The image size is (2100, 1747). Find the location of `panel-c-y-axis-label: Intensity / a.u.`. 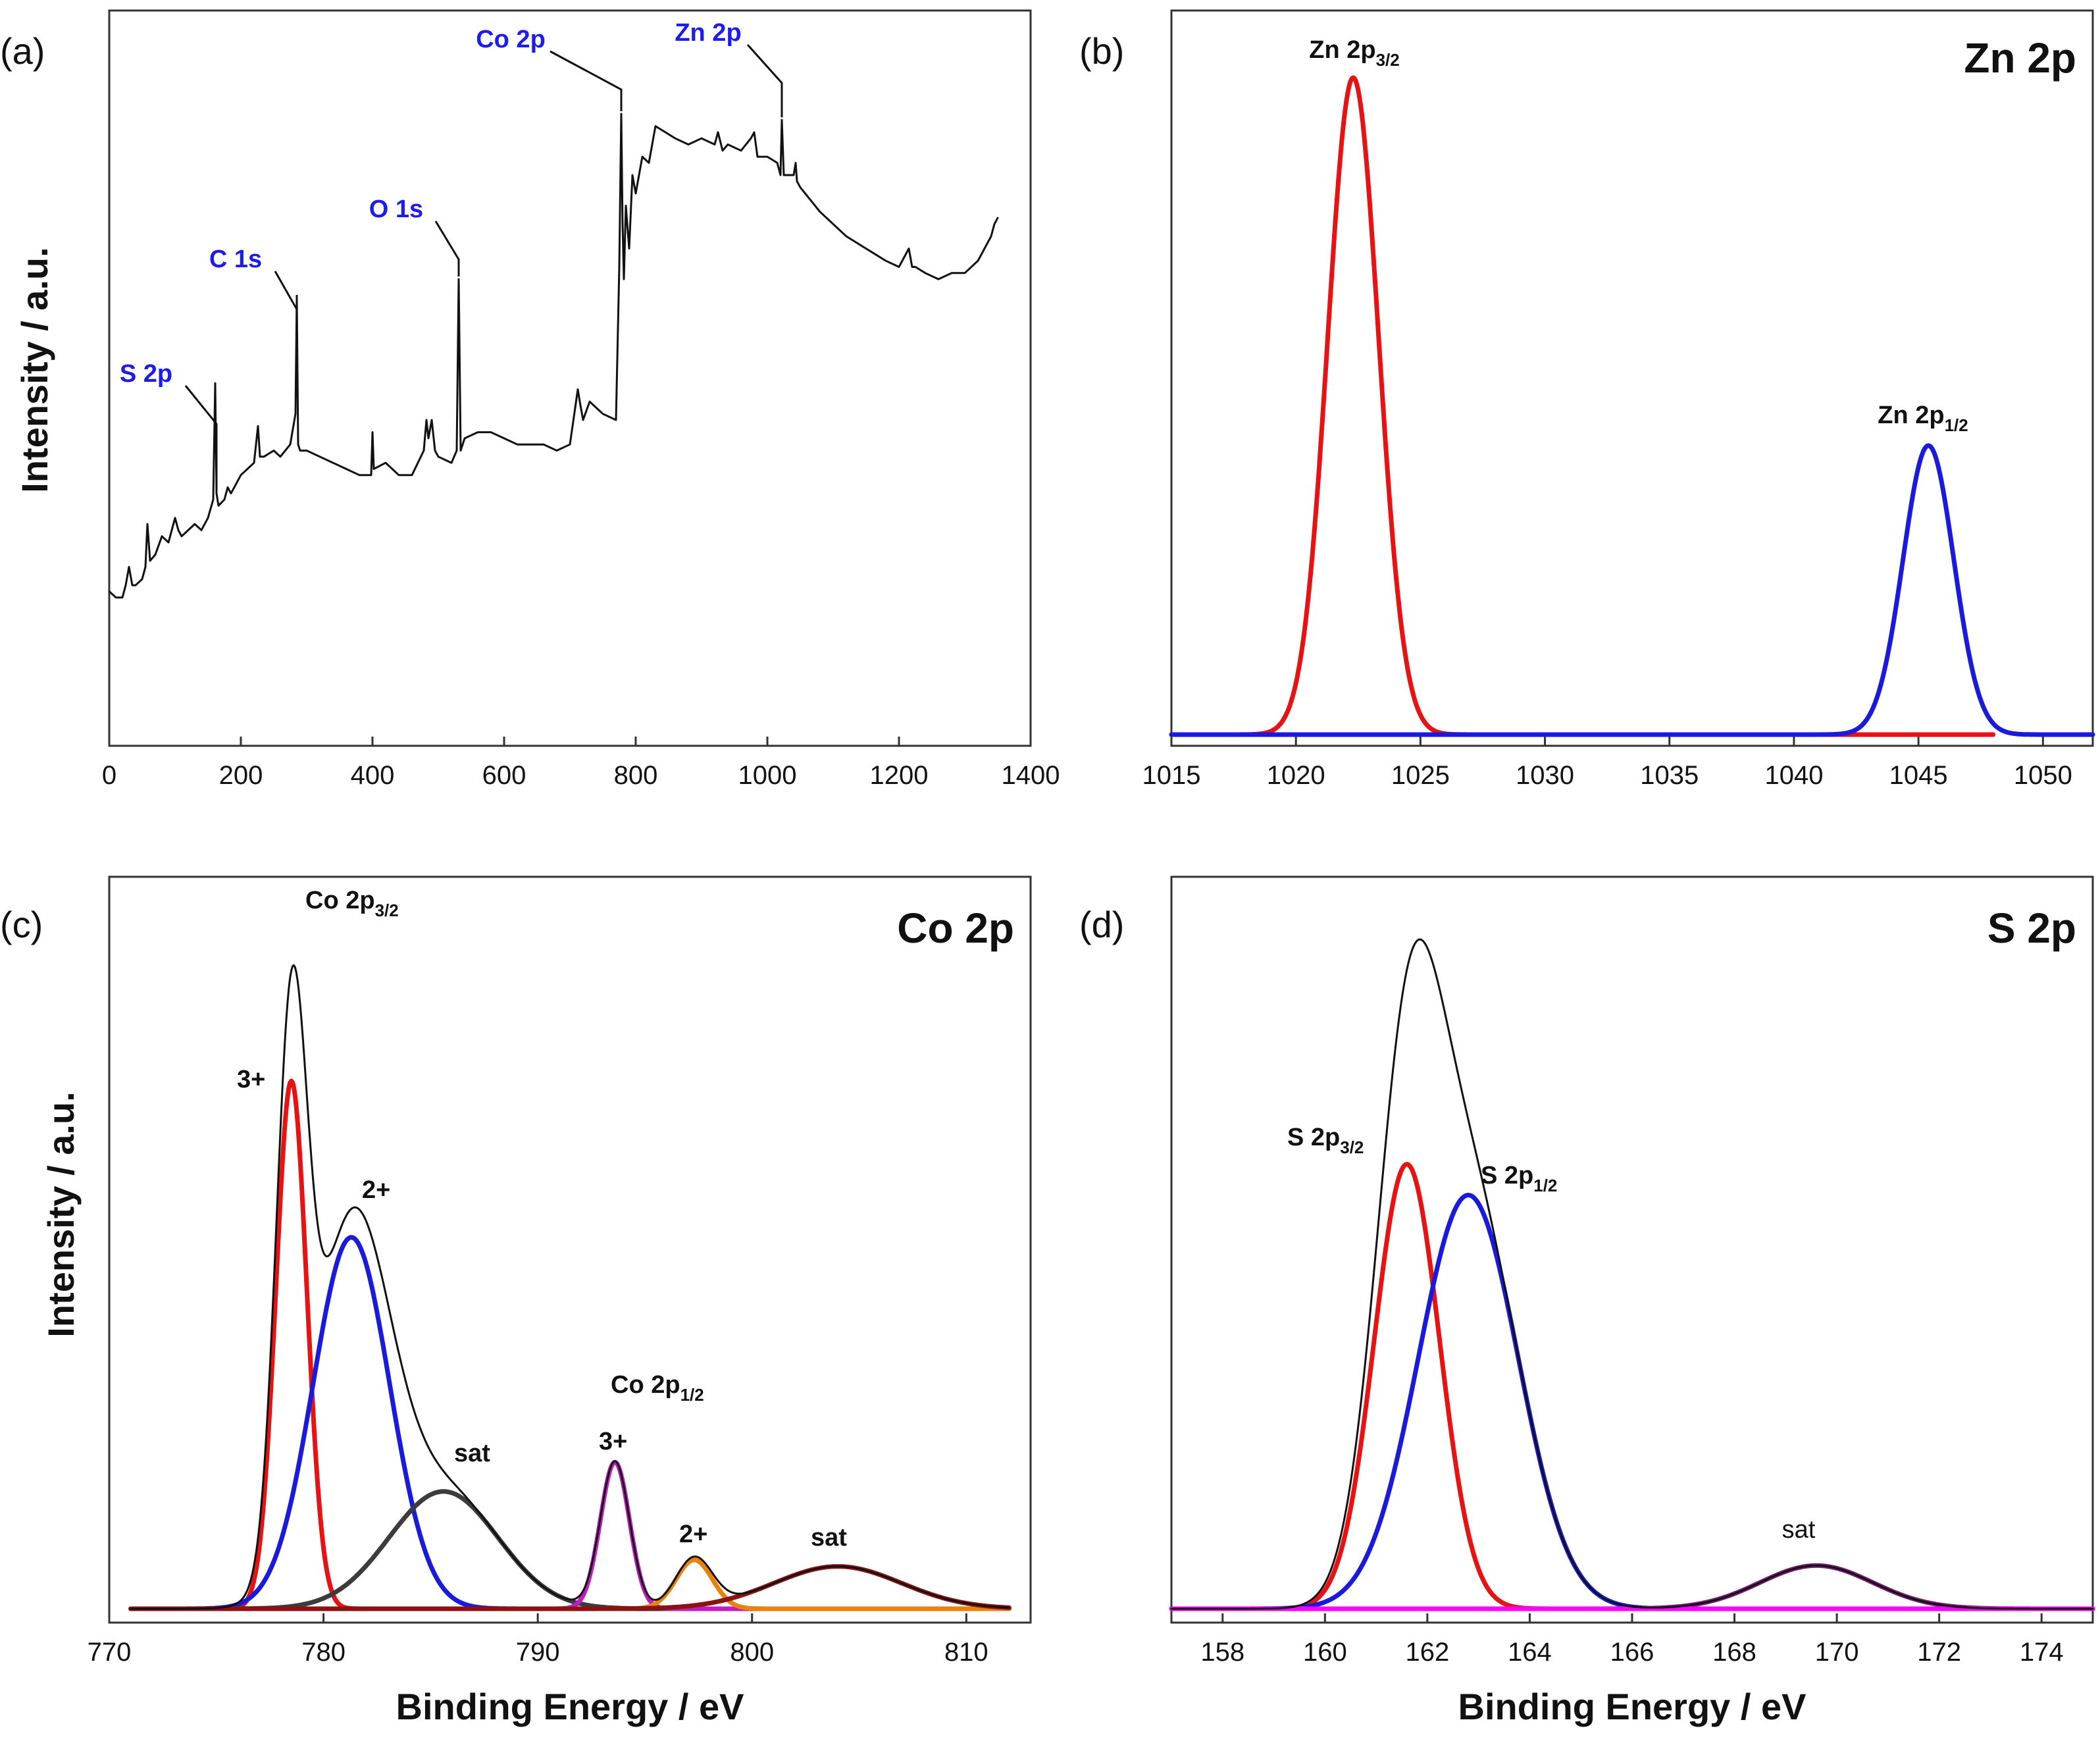

panel-c-y-axis-label: Intensity / a.u. is located at coordinates (61, 1214).